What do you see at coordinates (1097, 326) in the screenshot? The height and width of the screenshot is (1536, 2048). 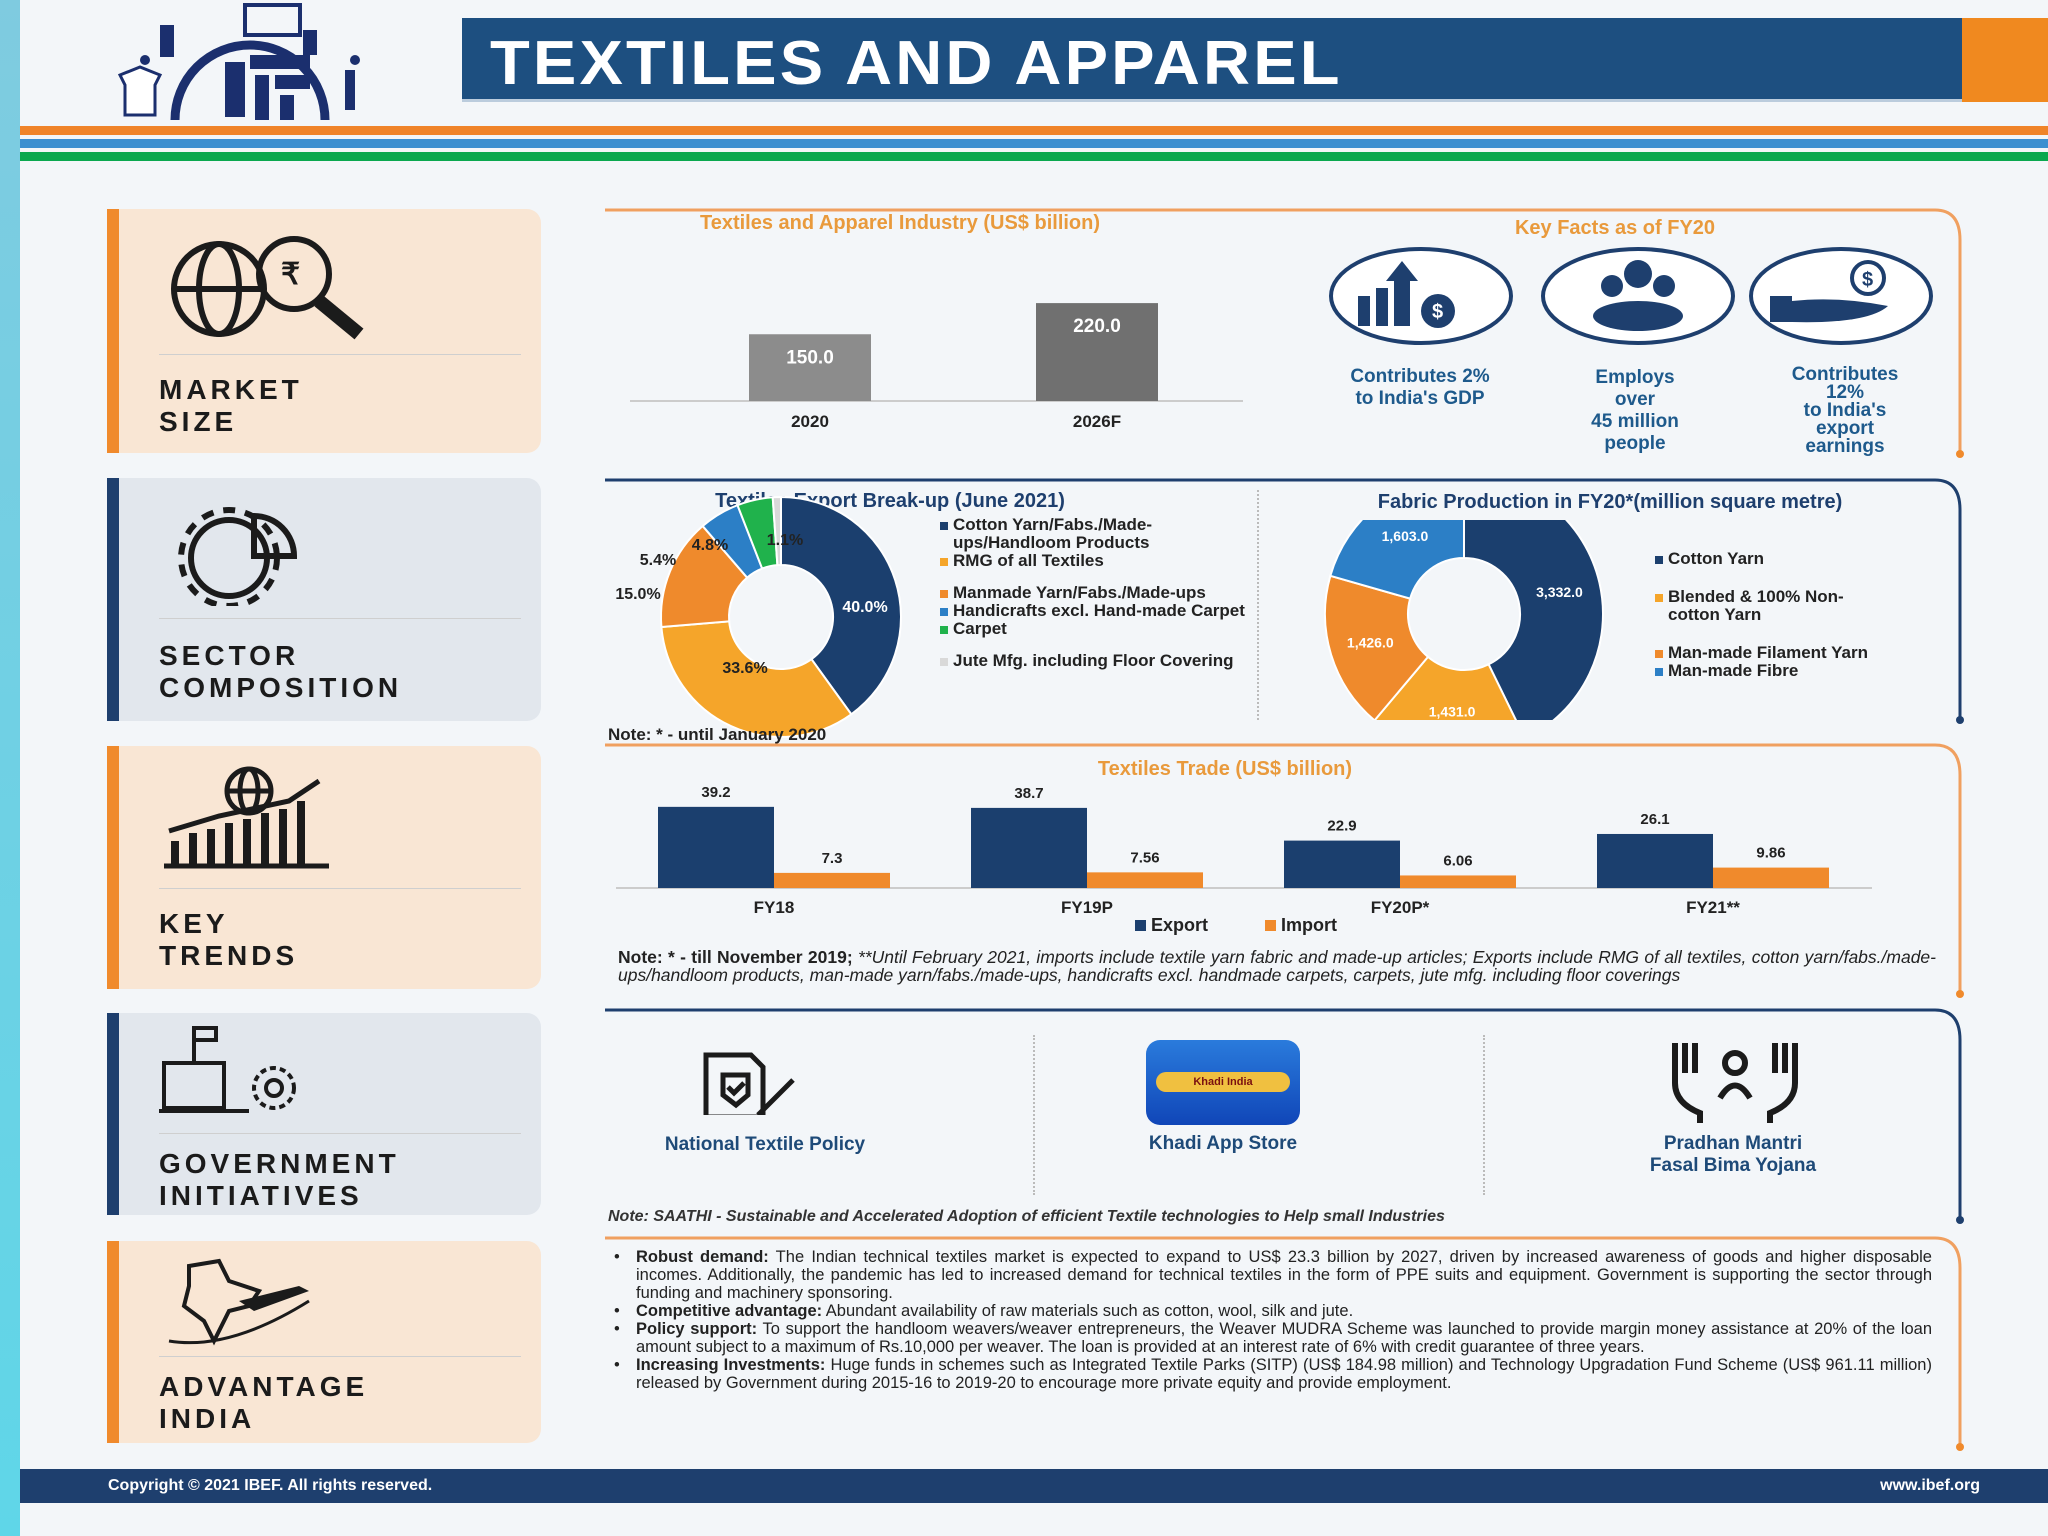 I see `data-label: 220.0` at bounding box center [1097, 326].